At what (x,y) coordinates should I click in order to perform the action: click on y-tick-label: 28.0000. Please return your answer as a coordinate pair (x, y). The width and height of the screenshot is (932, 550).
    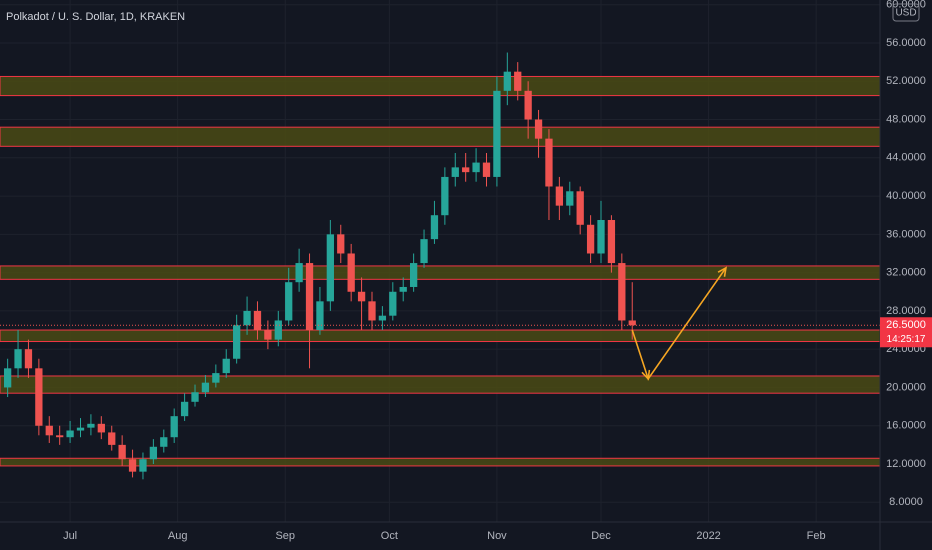
    Looking at the image, I should click on (906, 311).